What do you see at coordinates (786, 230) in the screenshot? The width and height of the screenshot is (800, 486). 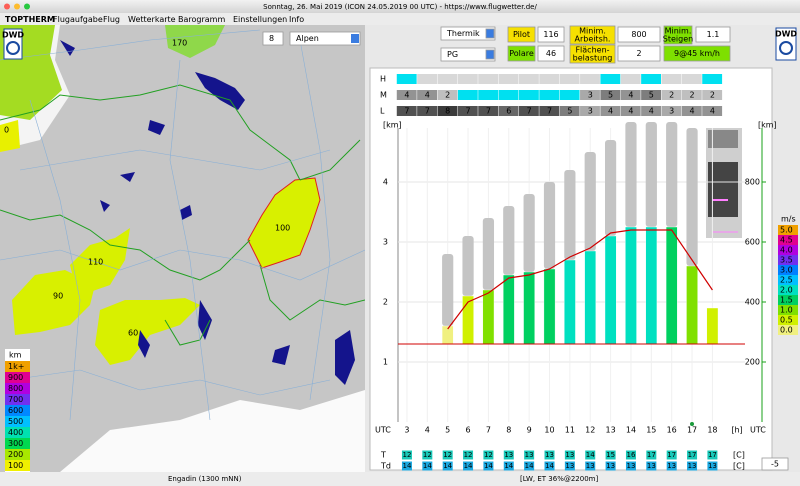 I see `strength-label: 5.0` at bounding box center [786, 230].